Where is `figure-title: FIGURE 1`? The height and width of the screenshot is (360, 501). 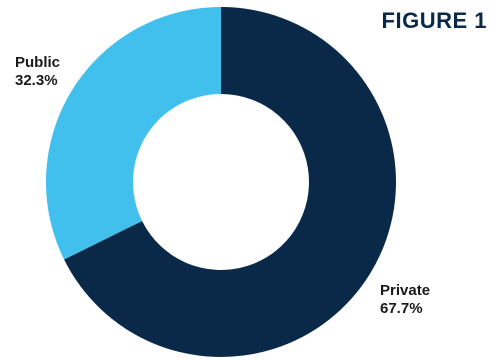
figure-title: FIGURE 1 is located at coordinates (434, 20).